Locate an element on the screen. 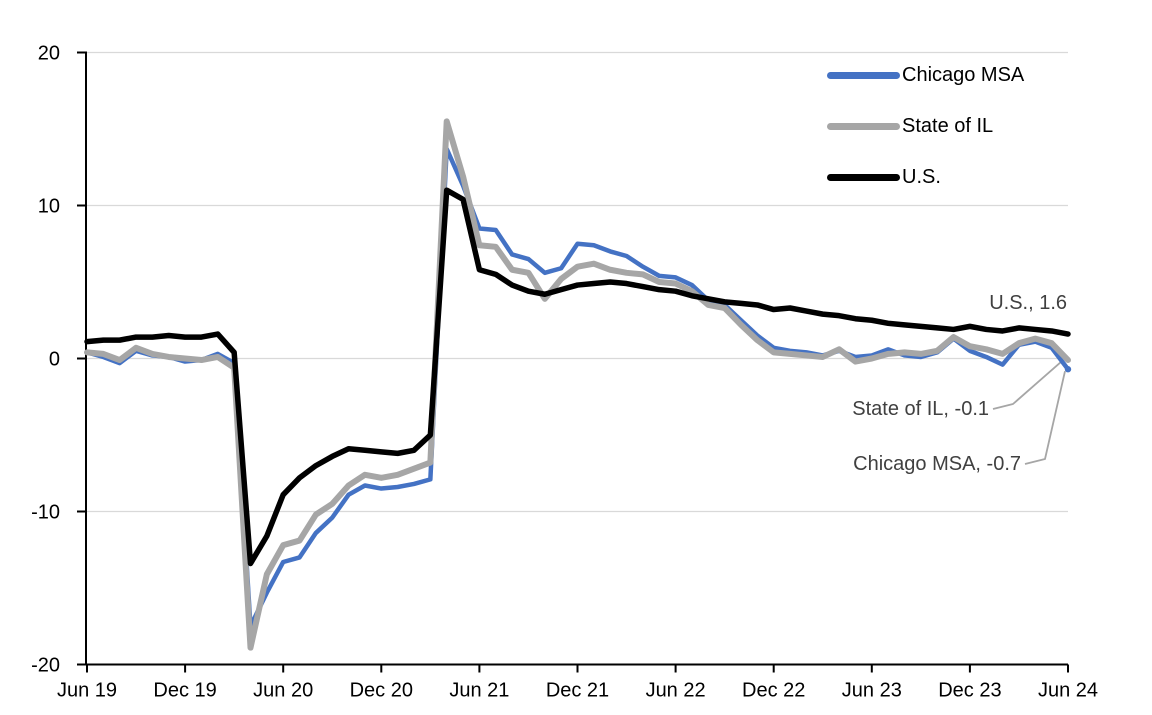 This screenshot has height=715, width=1152. y-tick-label: 10 is located at coordinates (49, 207).